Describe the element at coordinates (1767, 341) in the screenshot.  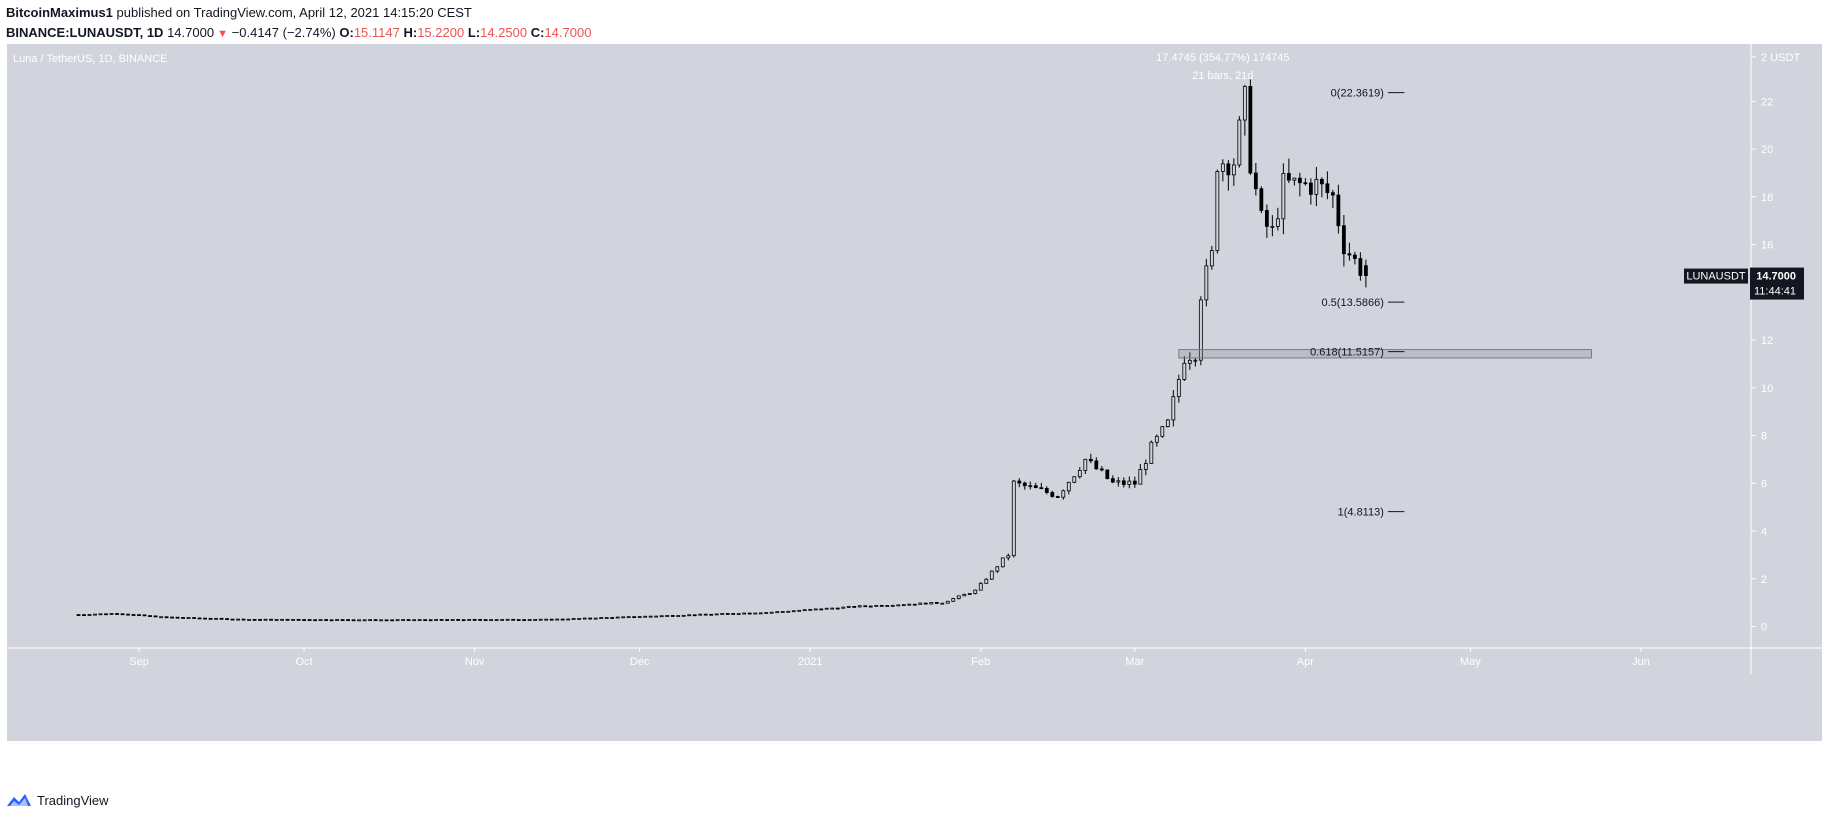
I see `y-tick-label: 12` at that location.